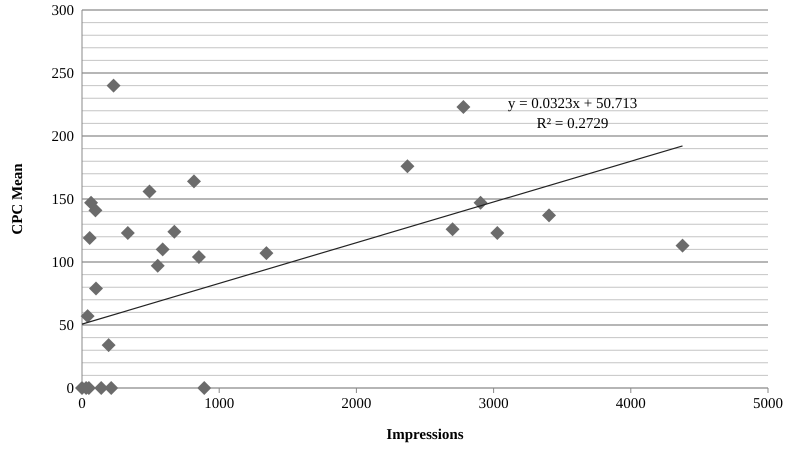 The width and height of the screenshot is (791, 453). I want to click on annotation: R² = 0.2729, so click(572, 124).